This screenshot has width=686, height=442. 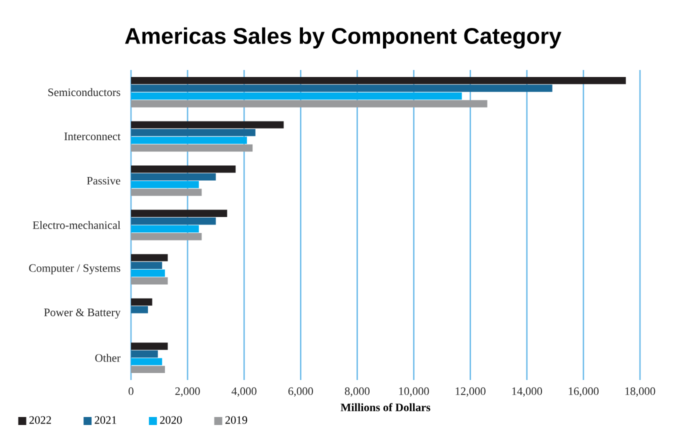 I want to click on x-tick-label: 14,000, so click(x=527, y=392).